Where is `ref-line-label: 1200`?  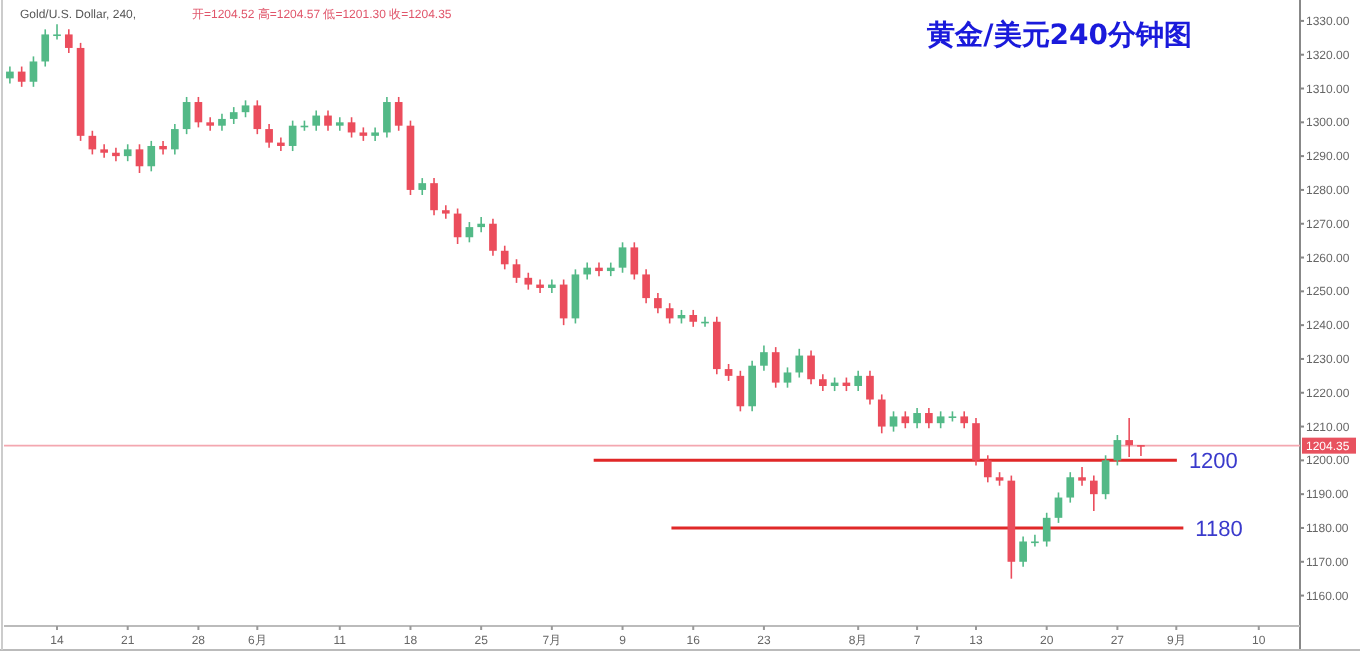
ref-line-label: 1200 is located at coordinates (1213, 462).